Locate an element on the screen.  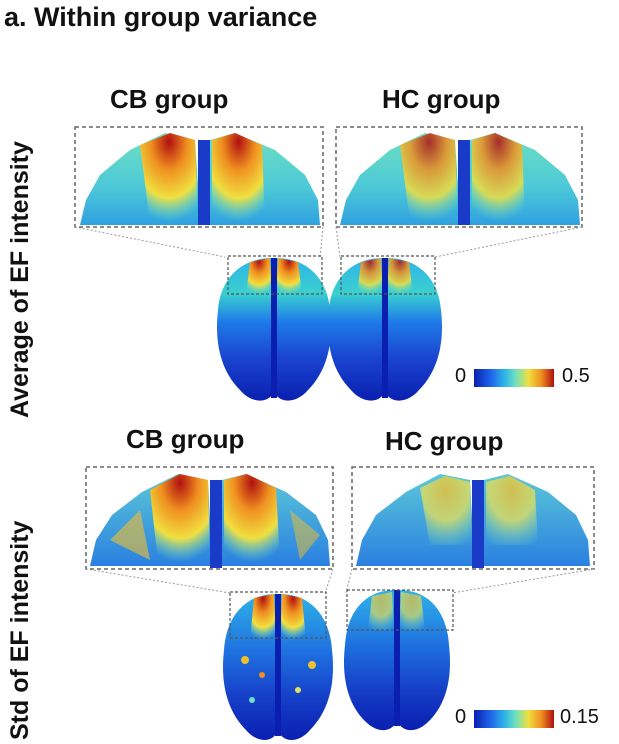
group-label-cb-avg: CB group is located at coordinates (169, 99).